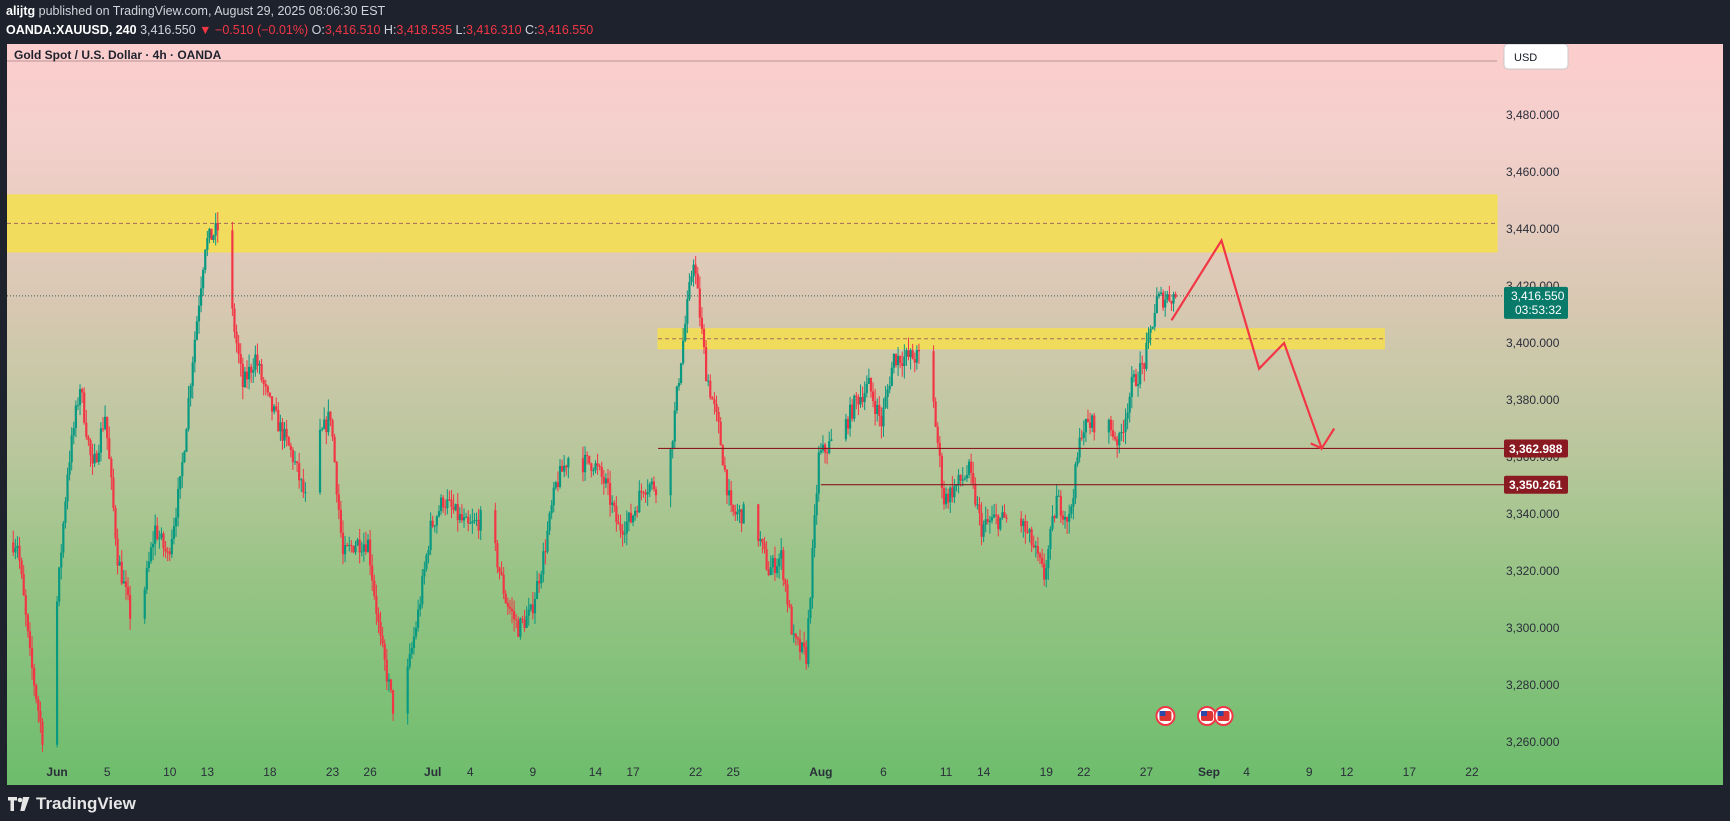  What do you see at coordinates (1347, 772) in the screenshot?
I see `x-tick-label: 12` at bounding box center [1347, 772].